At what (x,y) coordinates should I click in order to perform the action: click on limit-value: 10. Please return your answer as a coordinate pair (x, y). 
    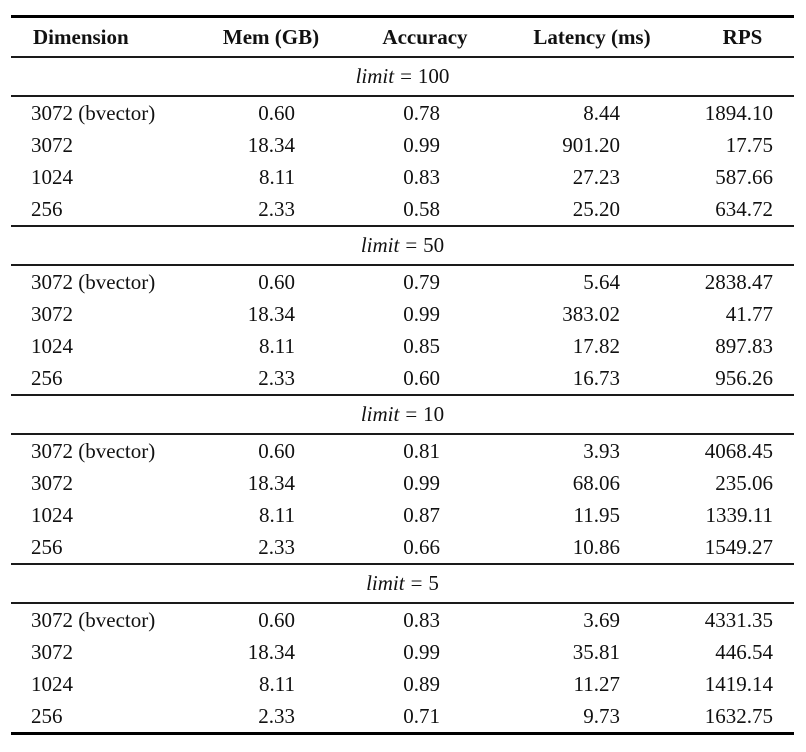
    Looking at the image, I should click on (434, 414).